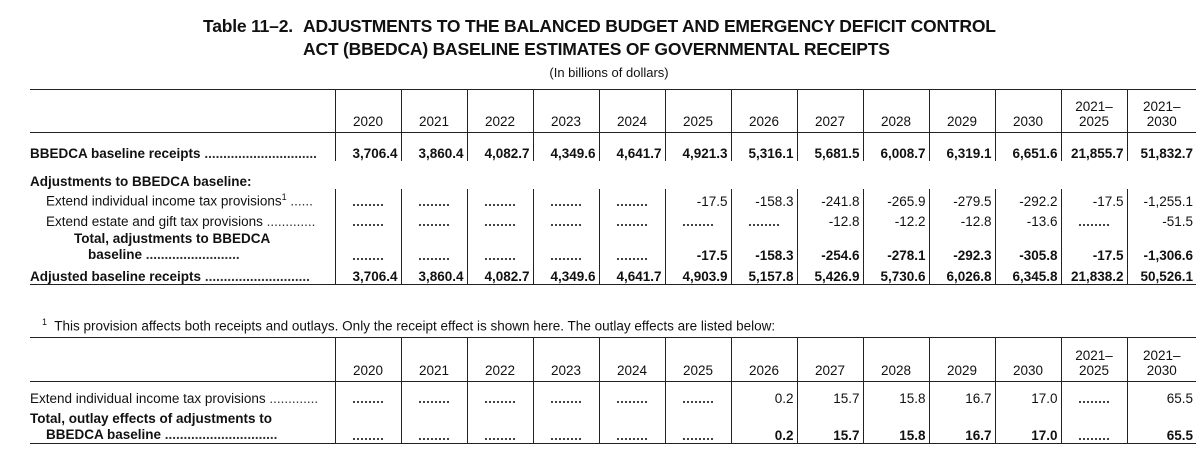  Describe the element at coordinates (961, 424) in the screenshot. I see `value-cell: 16.7` at that location.